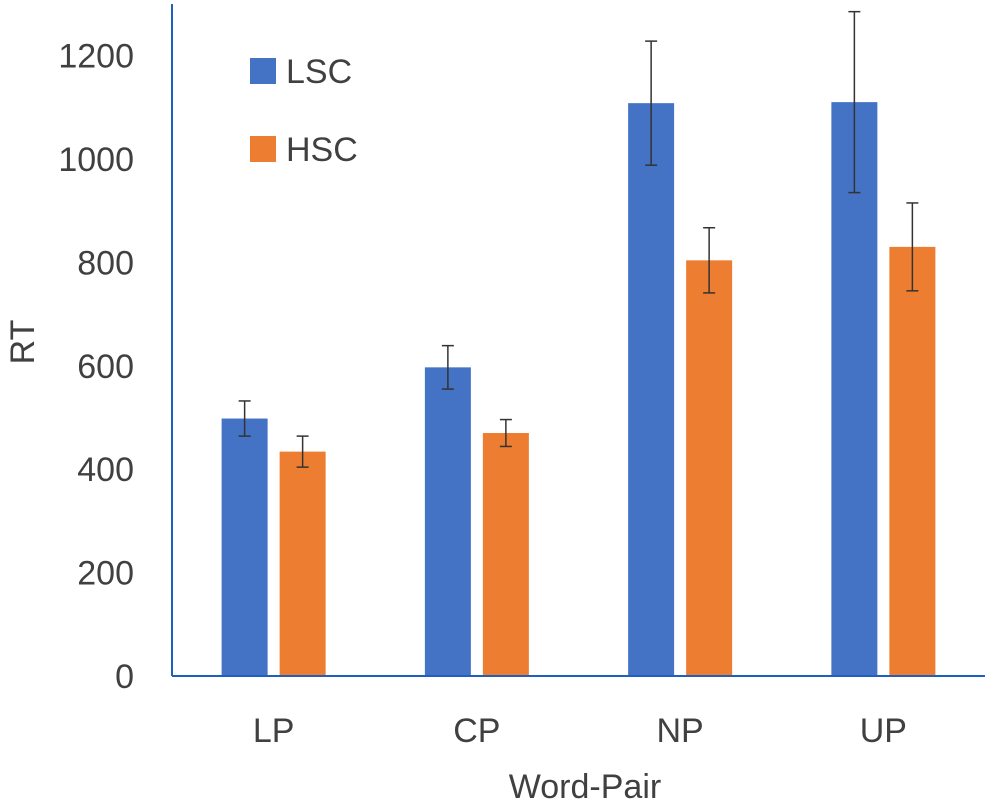 The height and width of the screenshot is (804, 1000). Describe the element at coordinates (912, 461) in the screenshot. I see `bar-hsc-up` at that location.